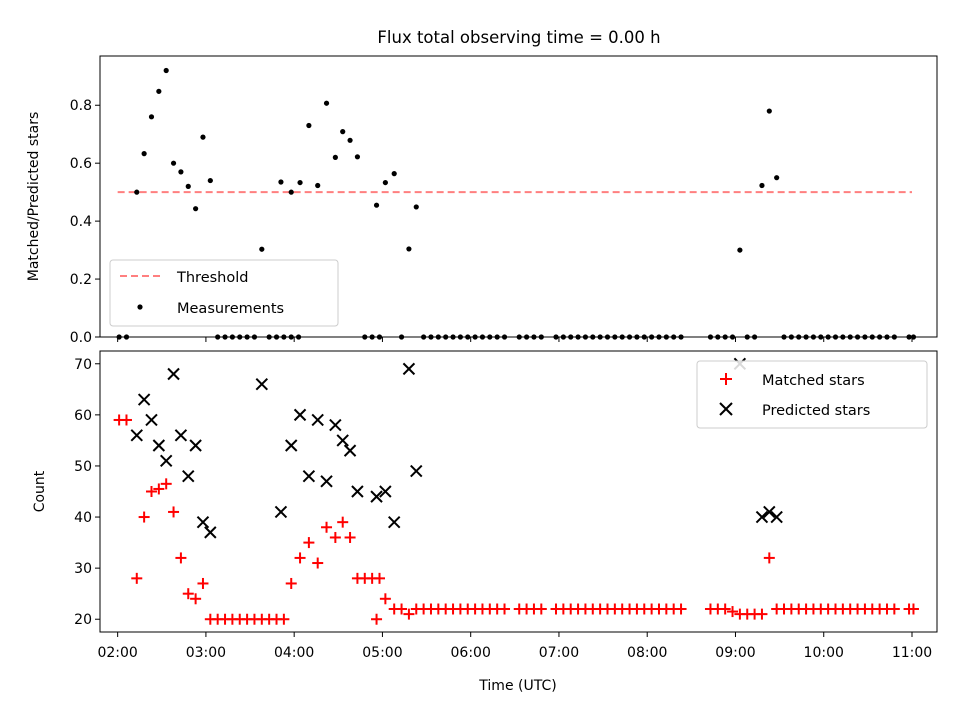 This screenshot has height=720, width=960. What do you see at coordinates (83, 518) in the screenshot?
I see `count-y-tick-label: 40` at bounding box center [83, 518].